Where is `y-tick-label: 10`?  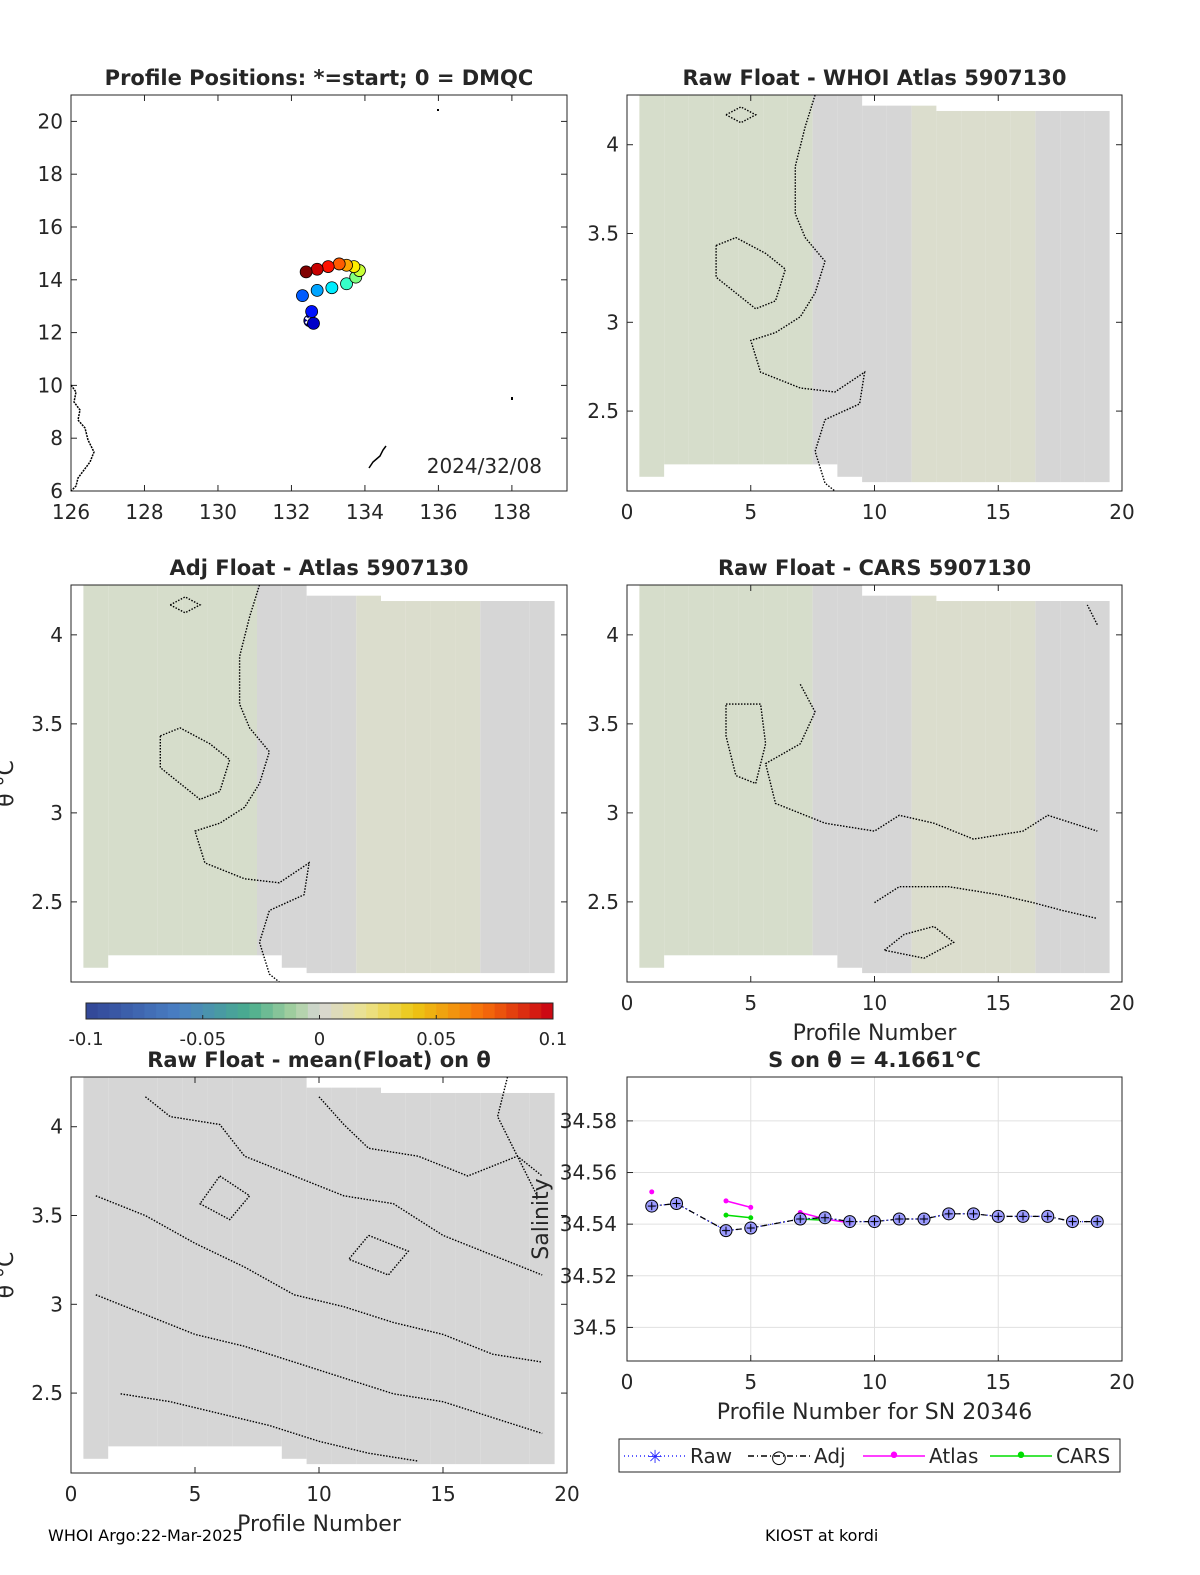 y-tick-label: 10 is located at coordinates (50, 385).